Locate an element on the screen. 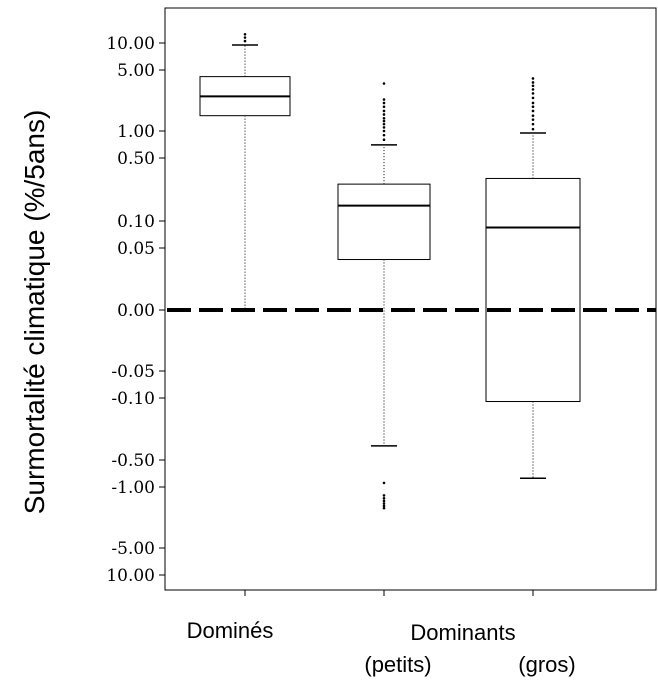 The width and height of the screenshot is (658, 683). y-tick-label: -1.00 is located at coordinates (133, 488).